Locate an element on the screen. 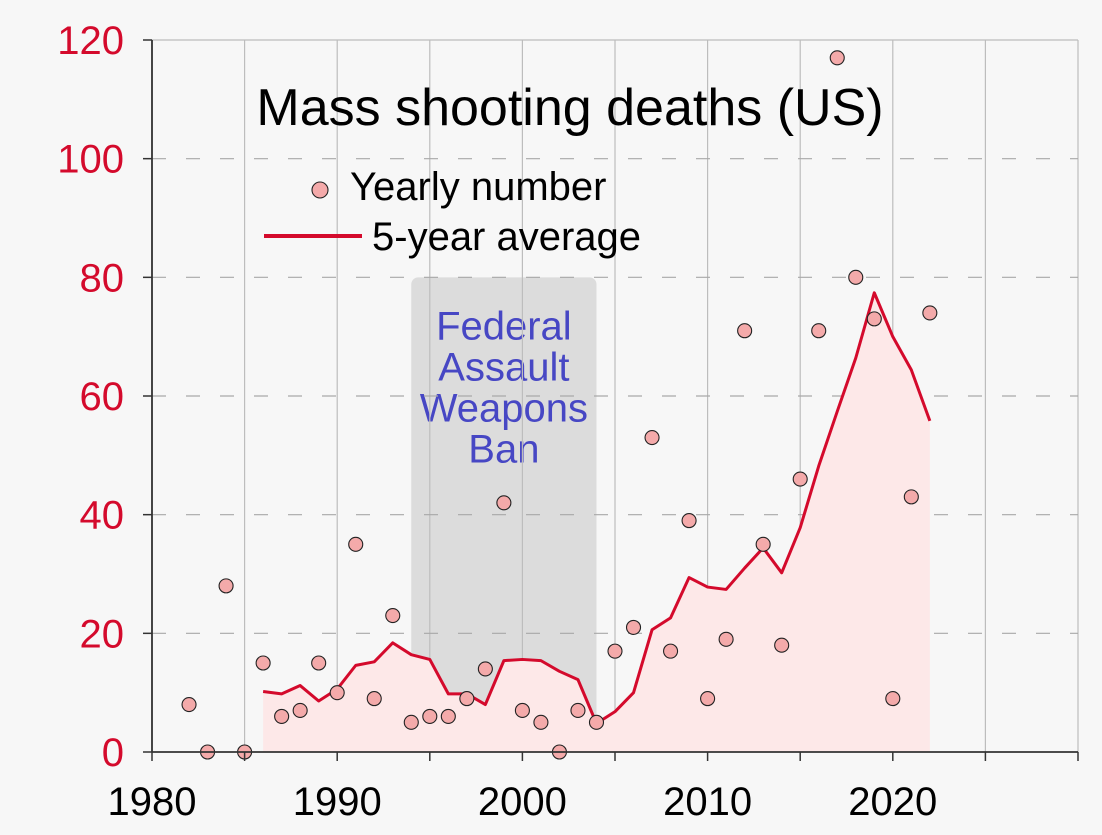 The image size is (1102, 835). x-tick-label: 1980 is located at coordinates (152, 802).